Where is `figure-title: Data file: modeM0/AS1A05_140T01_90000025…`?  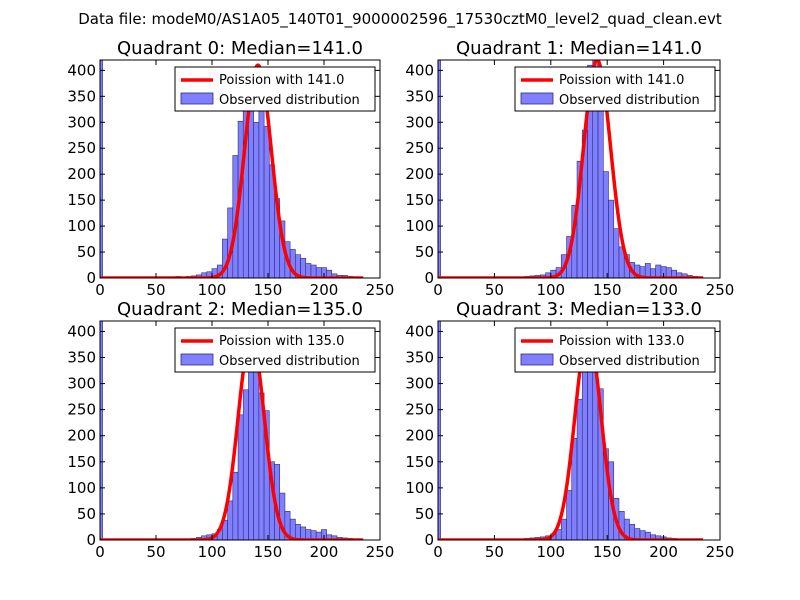 figure-title: Data file: modeM0/AS1A05_140T01_90000025… is located at coordinates (400, 19).